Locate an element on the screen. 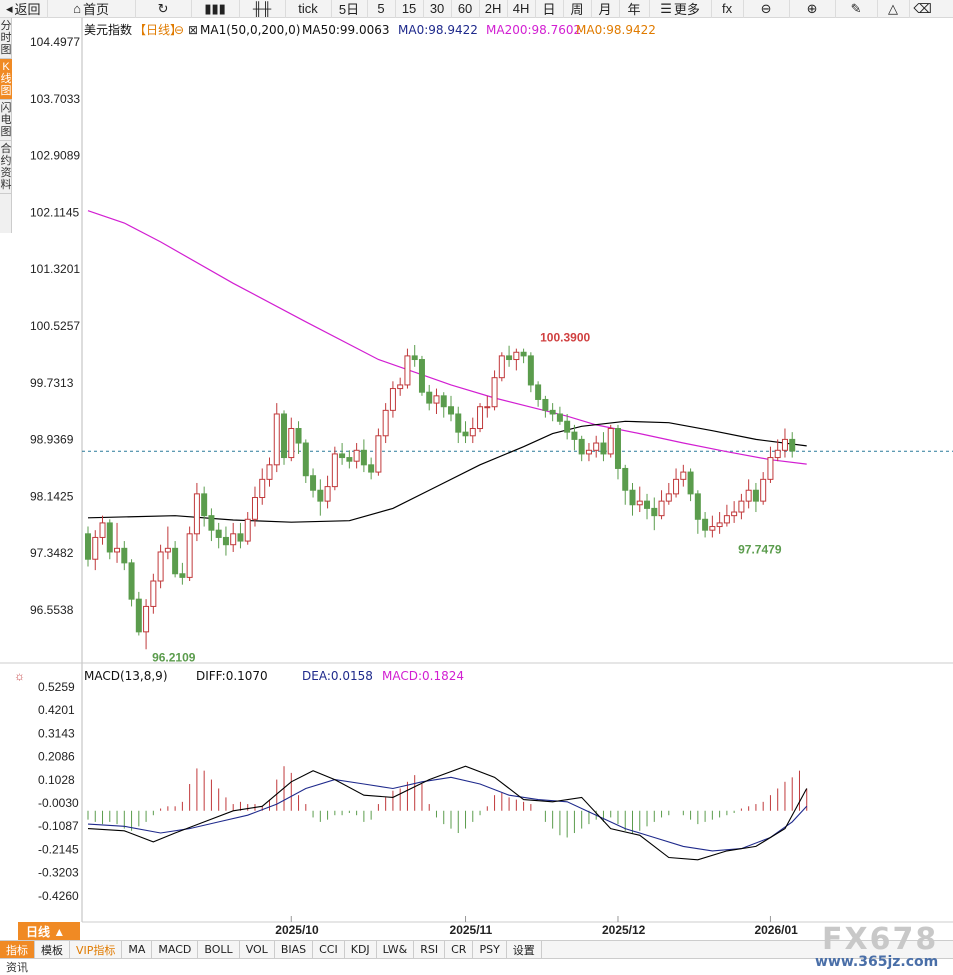 The image size is (953, 975). pen-icon: ✎ is located at coordinates (856, 8).